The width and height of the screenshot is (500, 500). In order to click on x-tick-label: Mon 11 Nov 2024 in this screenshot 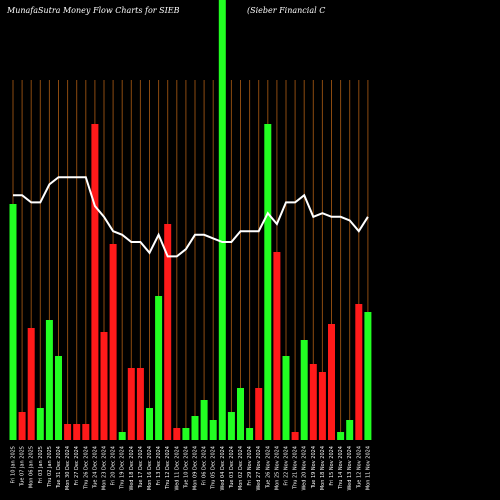, I will do `click(368, 468)`.